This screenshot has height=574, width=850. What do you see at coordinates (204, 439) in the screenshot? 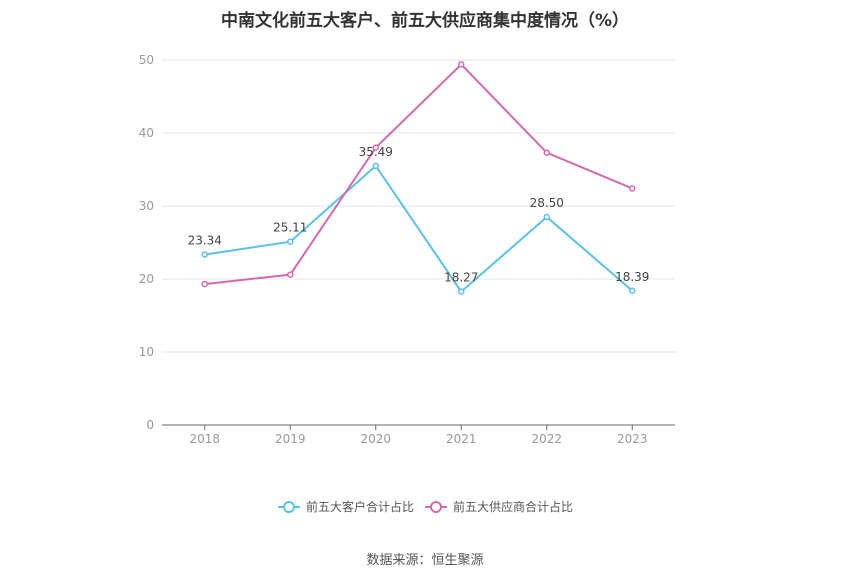
I see `x-tick-label: 2018` at bounding box center [204, 439].